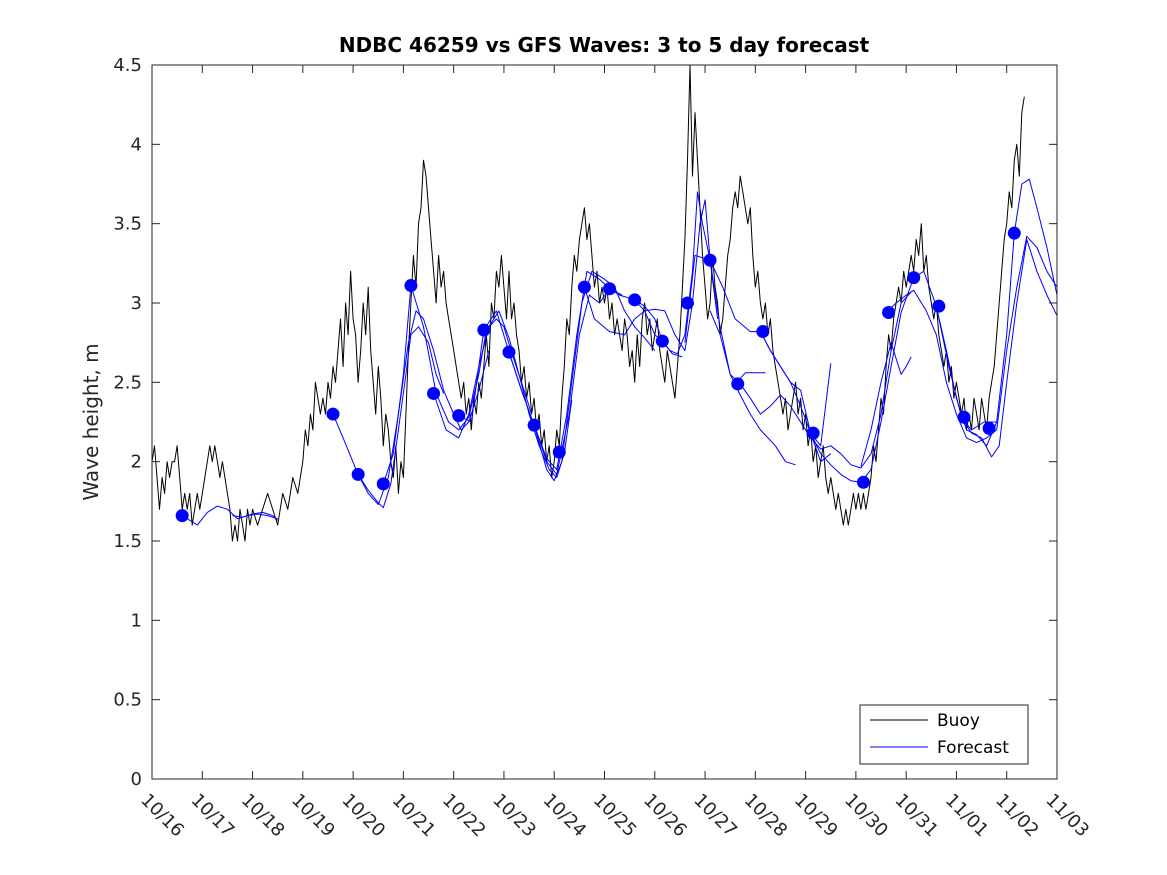 Image resolution: width=1167 pixels, height=875 pixels. Describe the element at coordinates (816, 816) in the screenshot. I see `x-tick-label: 10/29` at that location.